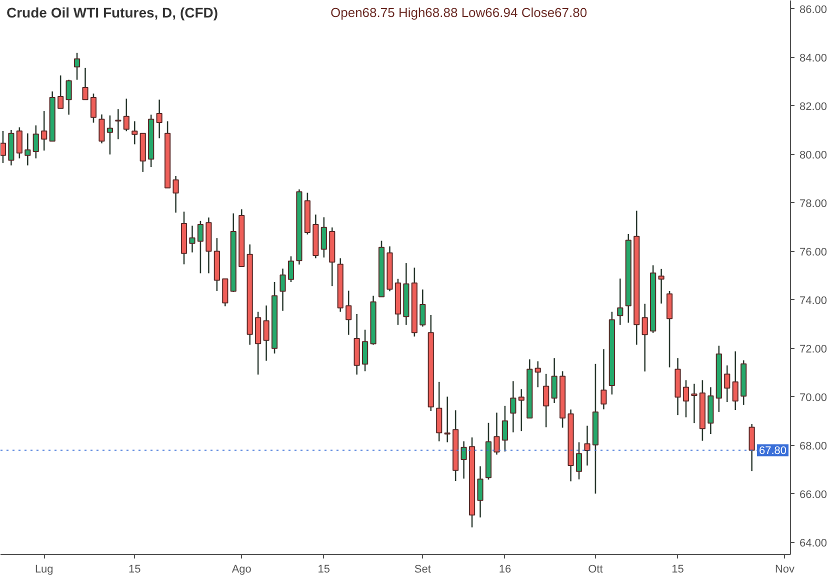  What do you see at coordinates (814, 58) in the screenshot?
I see `y-tick-label: 84.00` at bounding box center [814, 58].